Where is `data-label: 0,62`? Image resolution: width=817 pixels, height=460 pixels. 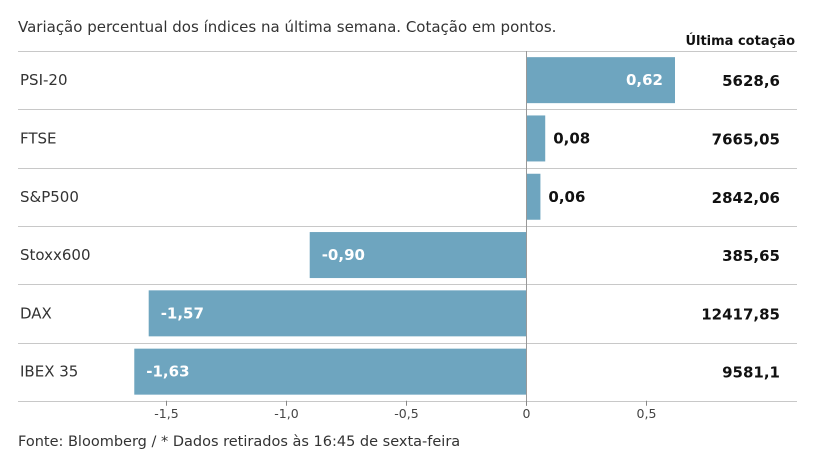 data-label: 0,62 is located at coordinates (644, 80).